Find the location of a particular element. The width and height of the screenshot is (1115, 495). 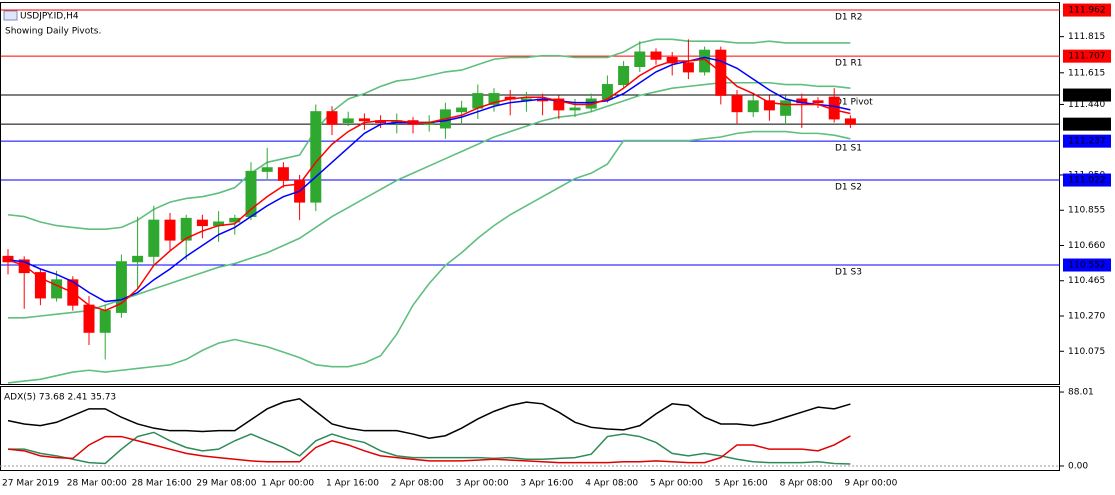

price-label: 111.492 is located at coordinates (1086, 96).